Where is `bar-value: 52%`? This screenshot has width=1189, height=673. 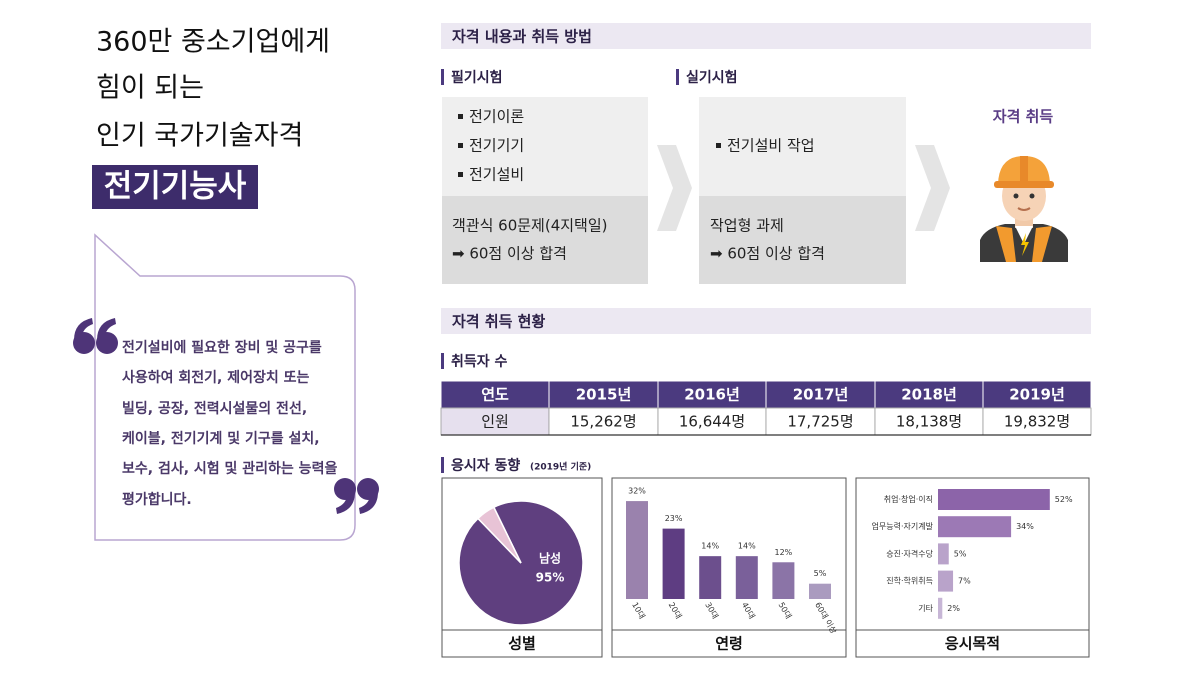 bar-value: 52% is located at coordinates (1064, 499).